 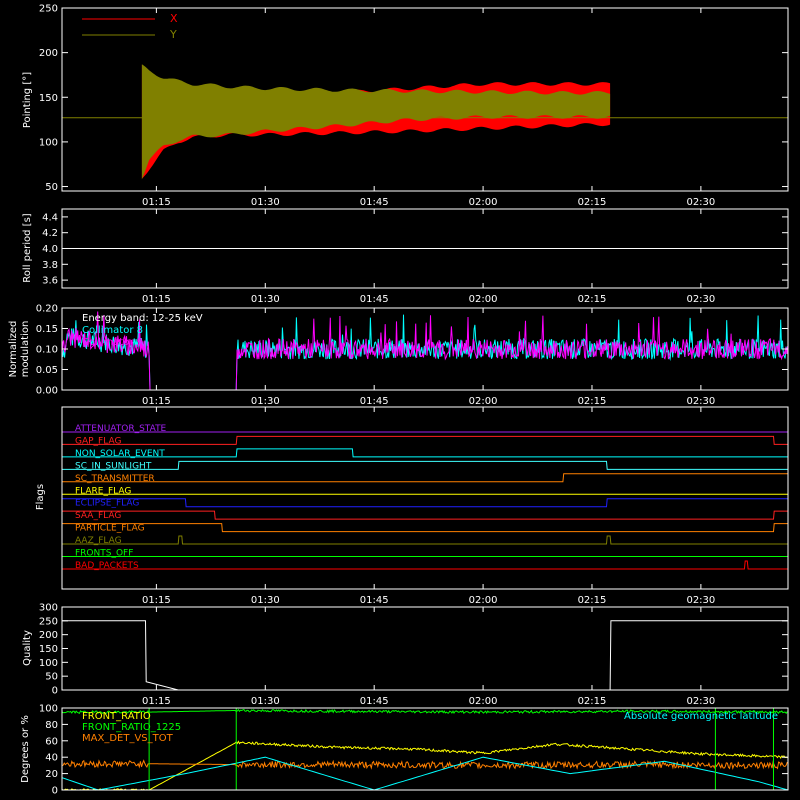 What do you see at coordinates (13, 349) in the screenshot?
I see `modulation-ylabel-1: Normalized` at bounding box center [13, 349].